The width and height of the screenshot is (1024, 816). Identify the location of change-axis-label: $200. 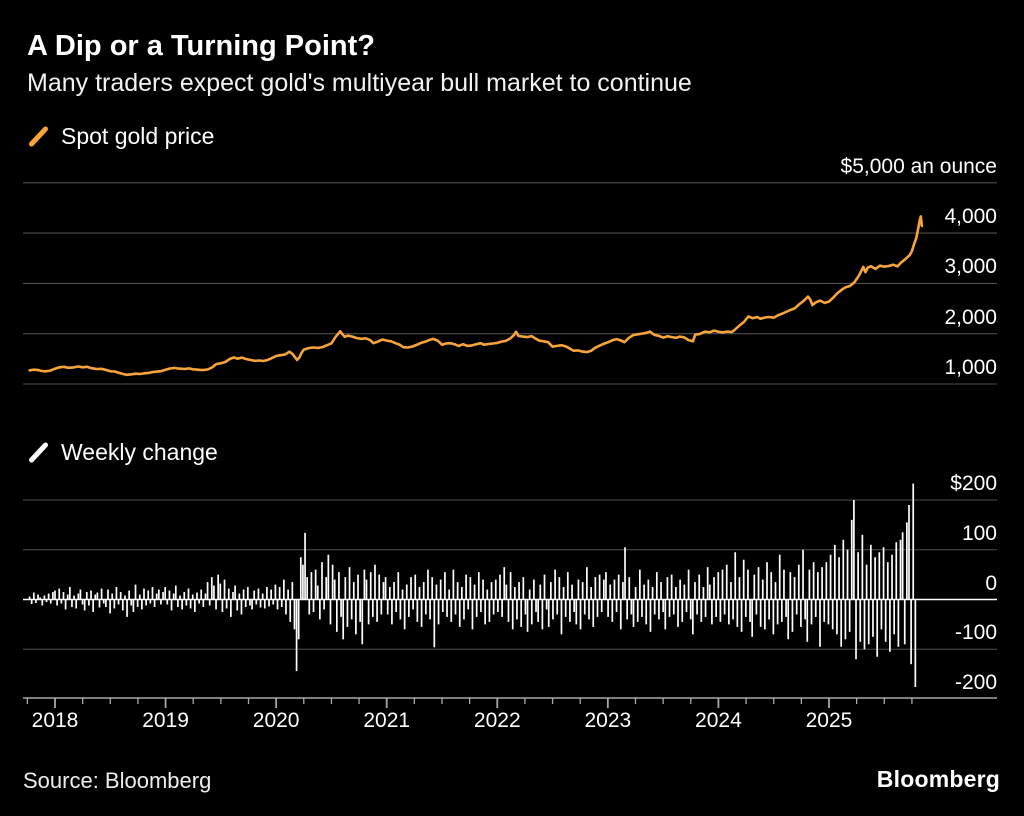
(973, 483).